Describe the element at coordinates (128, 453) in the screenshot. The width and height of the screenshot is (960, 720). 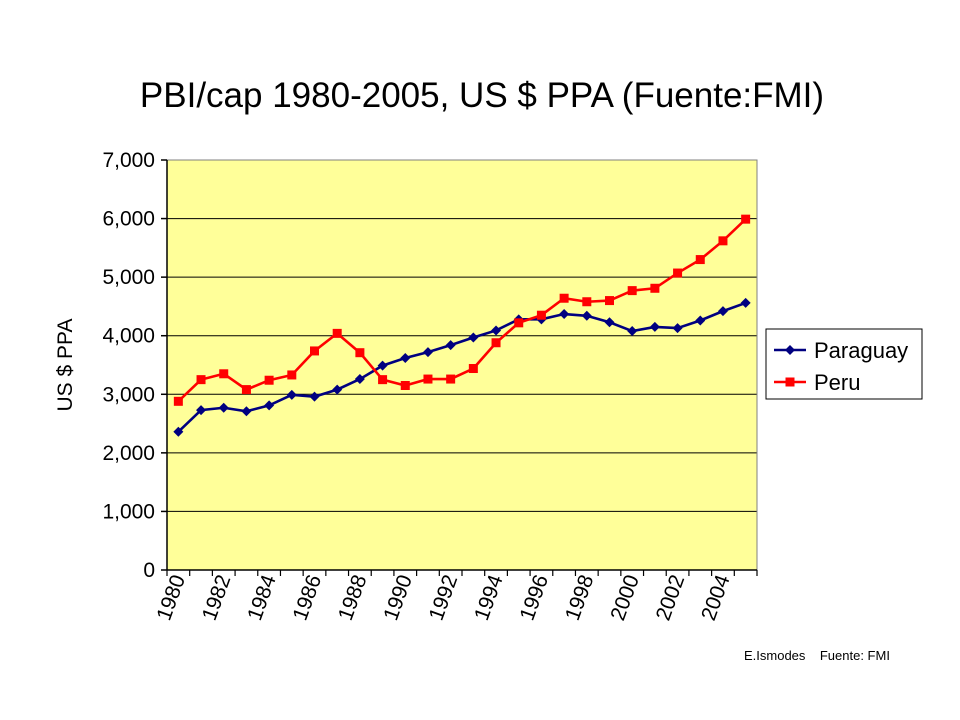
I see `y-tick-label: 2,000` at that location.